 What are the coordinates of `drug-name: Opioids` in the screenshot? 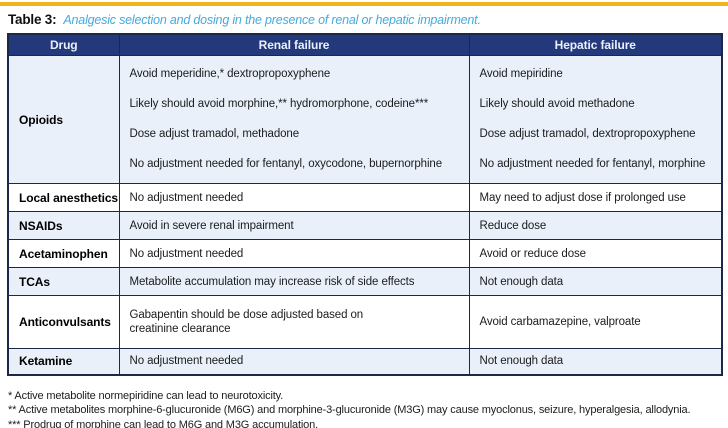 It's located at (63, 119).